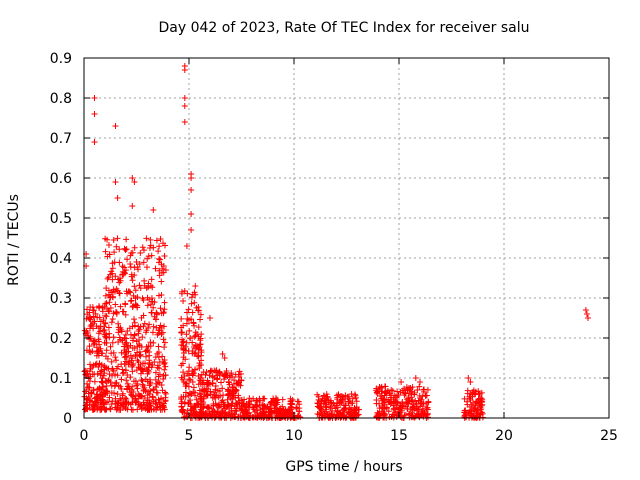  What do you see at coordinates (399, 436) in the screenshot?
I see `x-tick-label: 15` at bounding box center [399, 436].